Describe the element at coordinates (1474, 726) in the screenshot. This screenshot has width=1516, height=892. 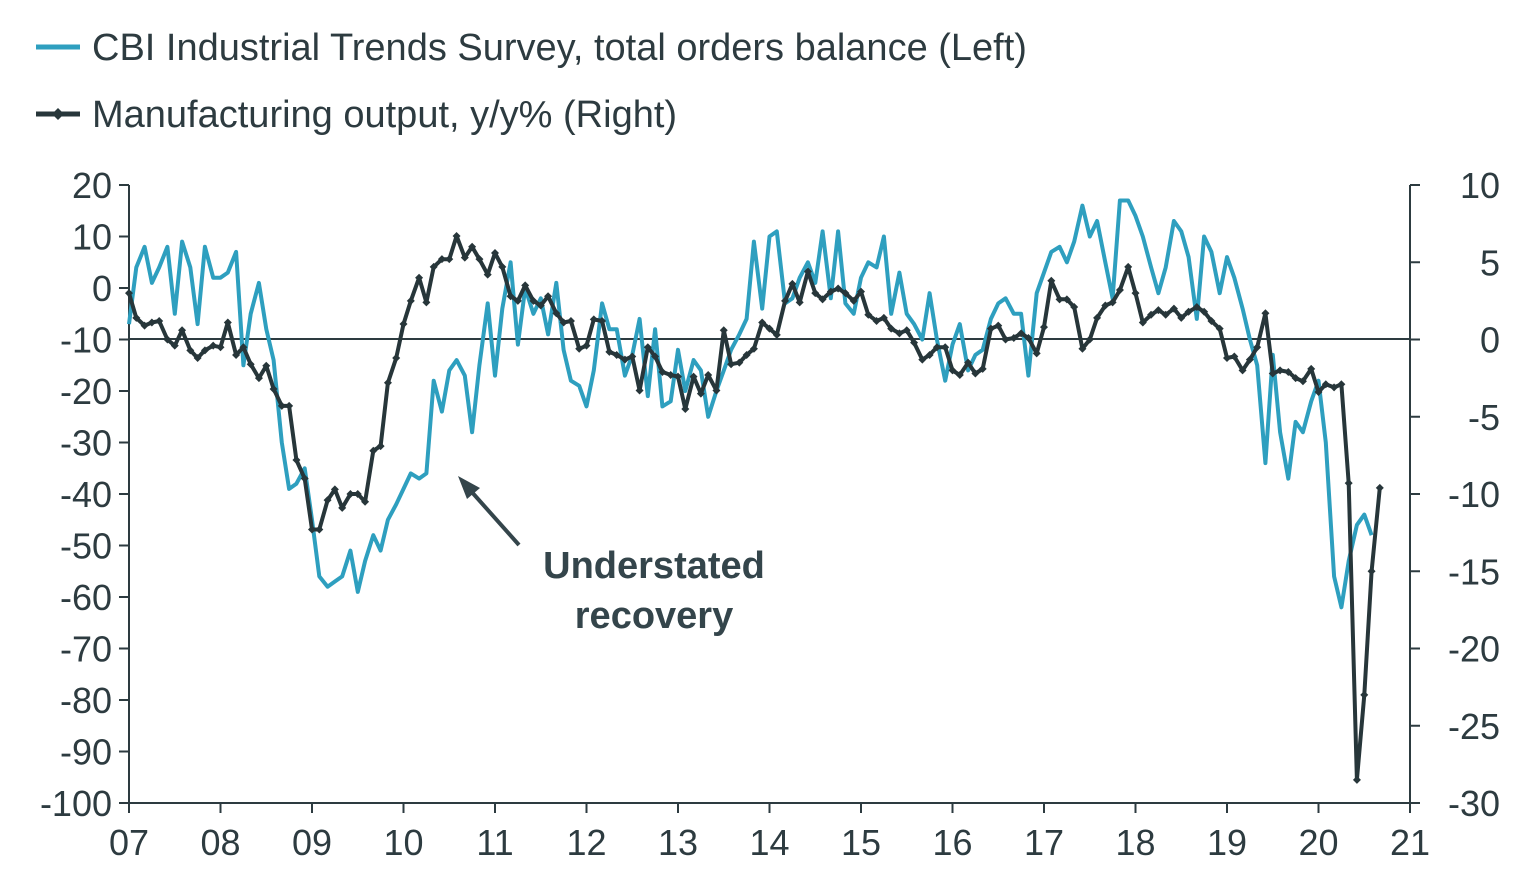
I see `right-tick-label: -25` at that location.